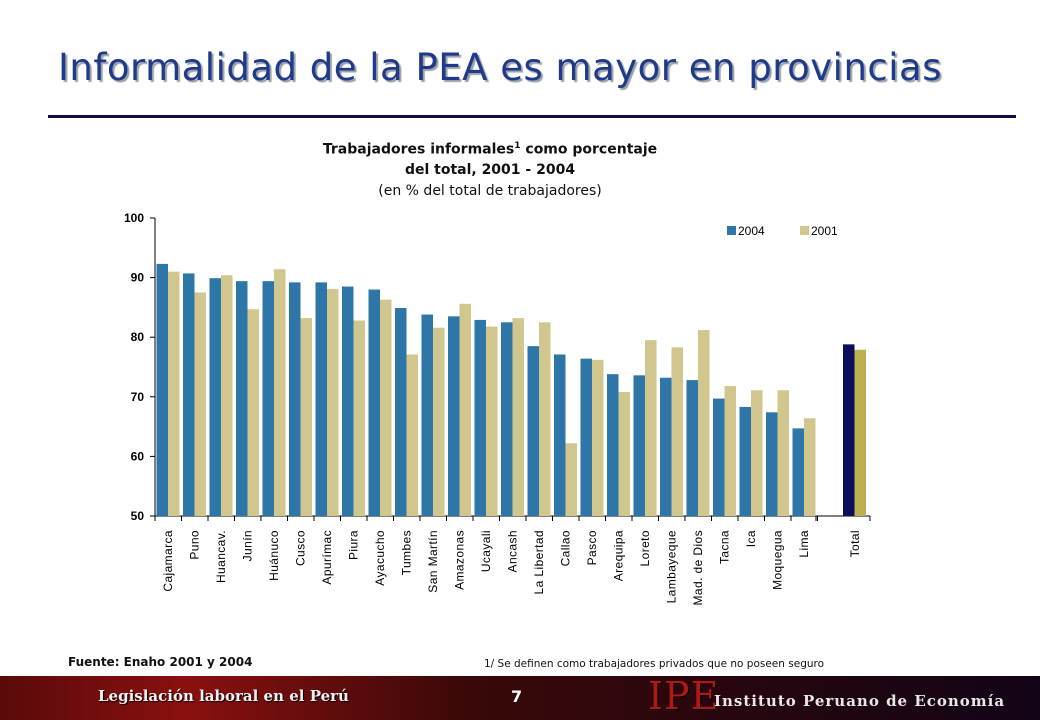  What do you see at coordinates (651, 428) in the screenshot?
I see `bar-2001-Loreto` at bounding box center [651, 428].